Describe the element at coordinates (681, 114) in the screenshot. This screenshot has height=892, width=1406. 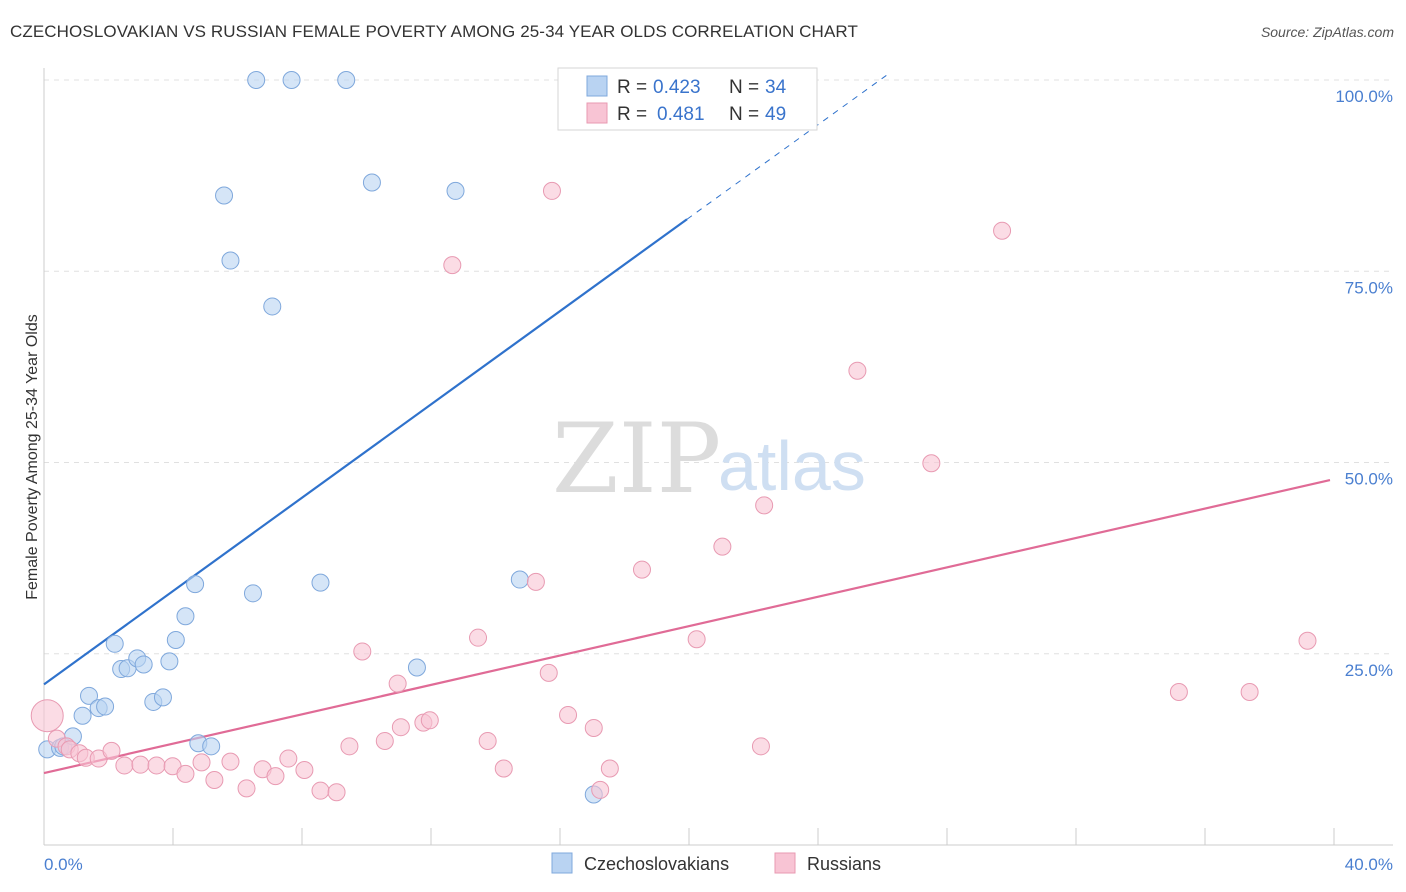
I see `legend-r-value-2: 0.481` at that location.